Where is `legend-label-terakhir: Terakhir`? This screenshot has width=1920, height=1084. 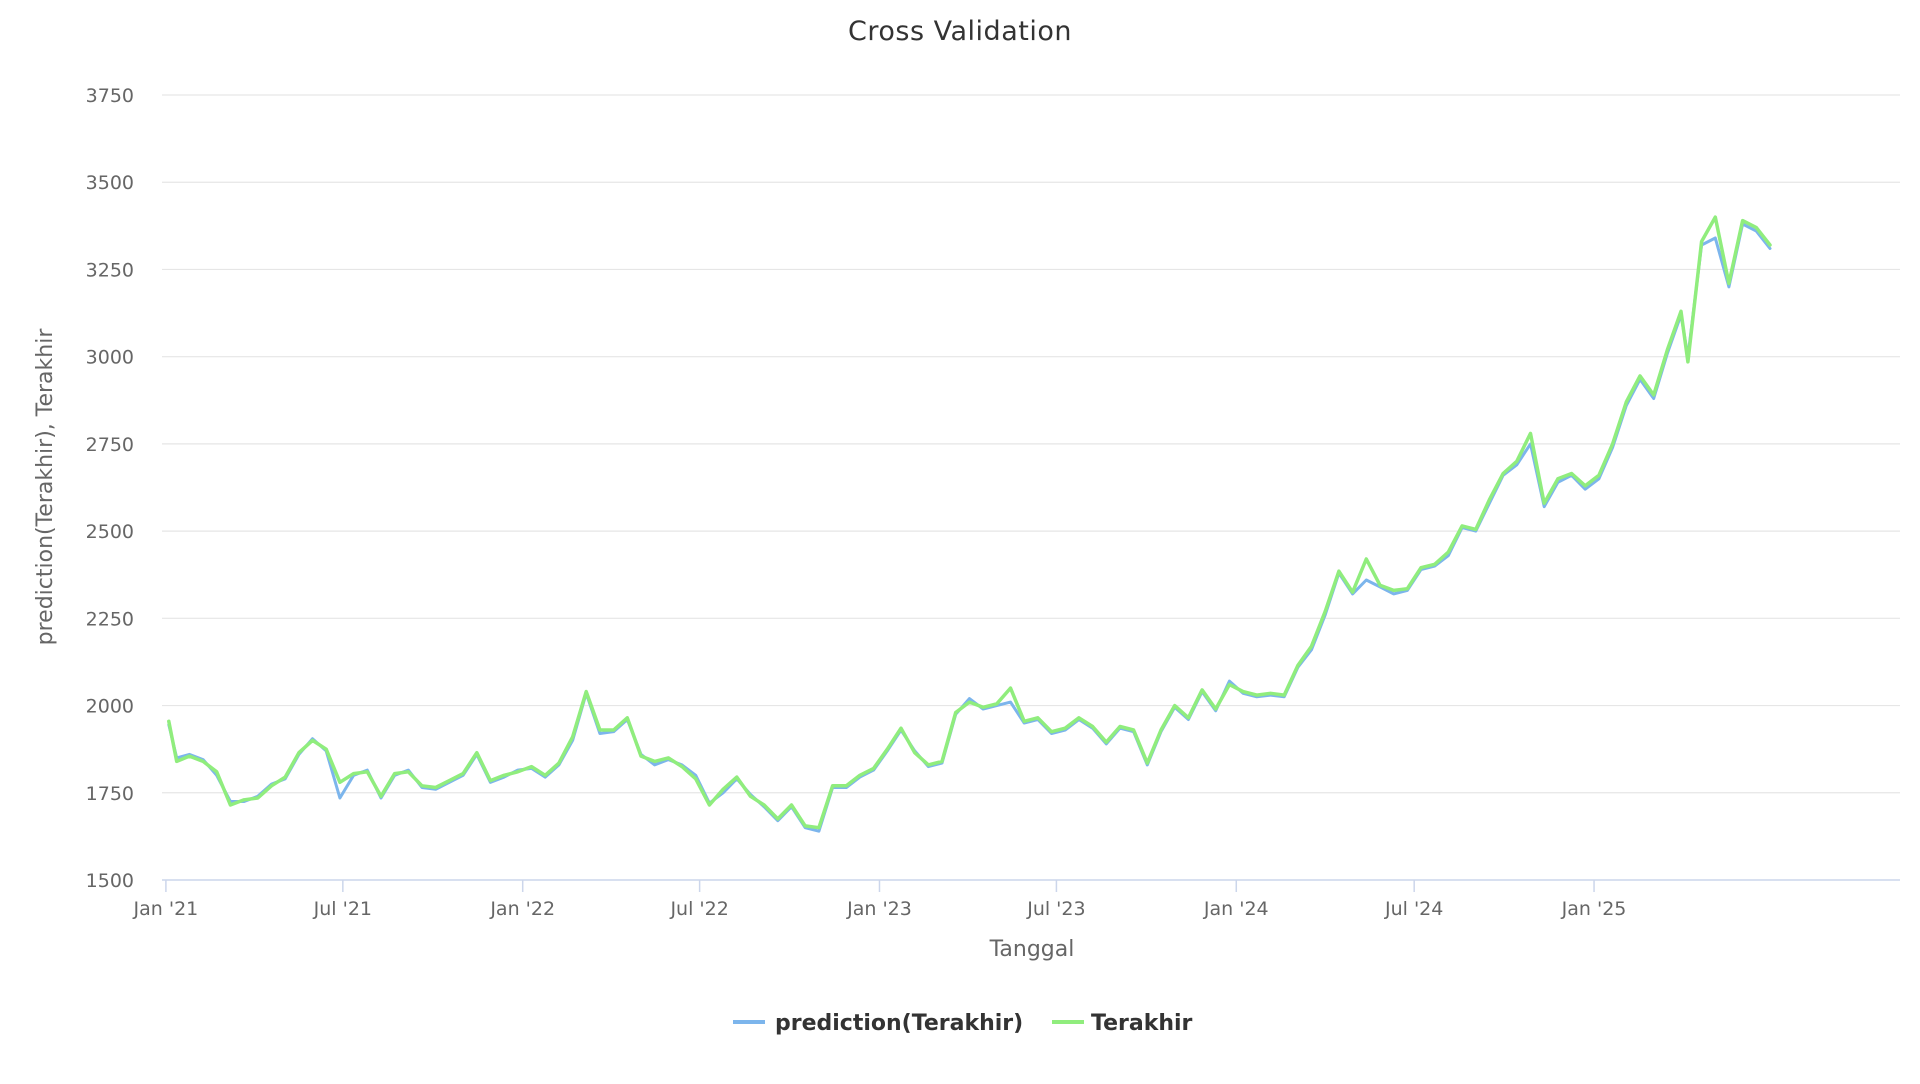
legend-label-terakhir: Terakhir is located at coordinates (1142, 1023).